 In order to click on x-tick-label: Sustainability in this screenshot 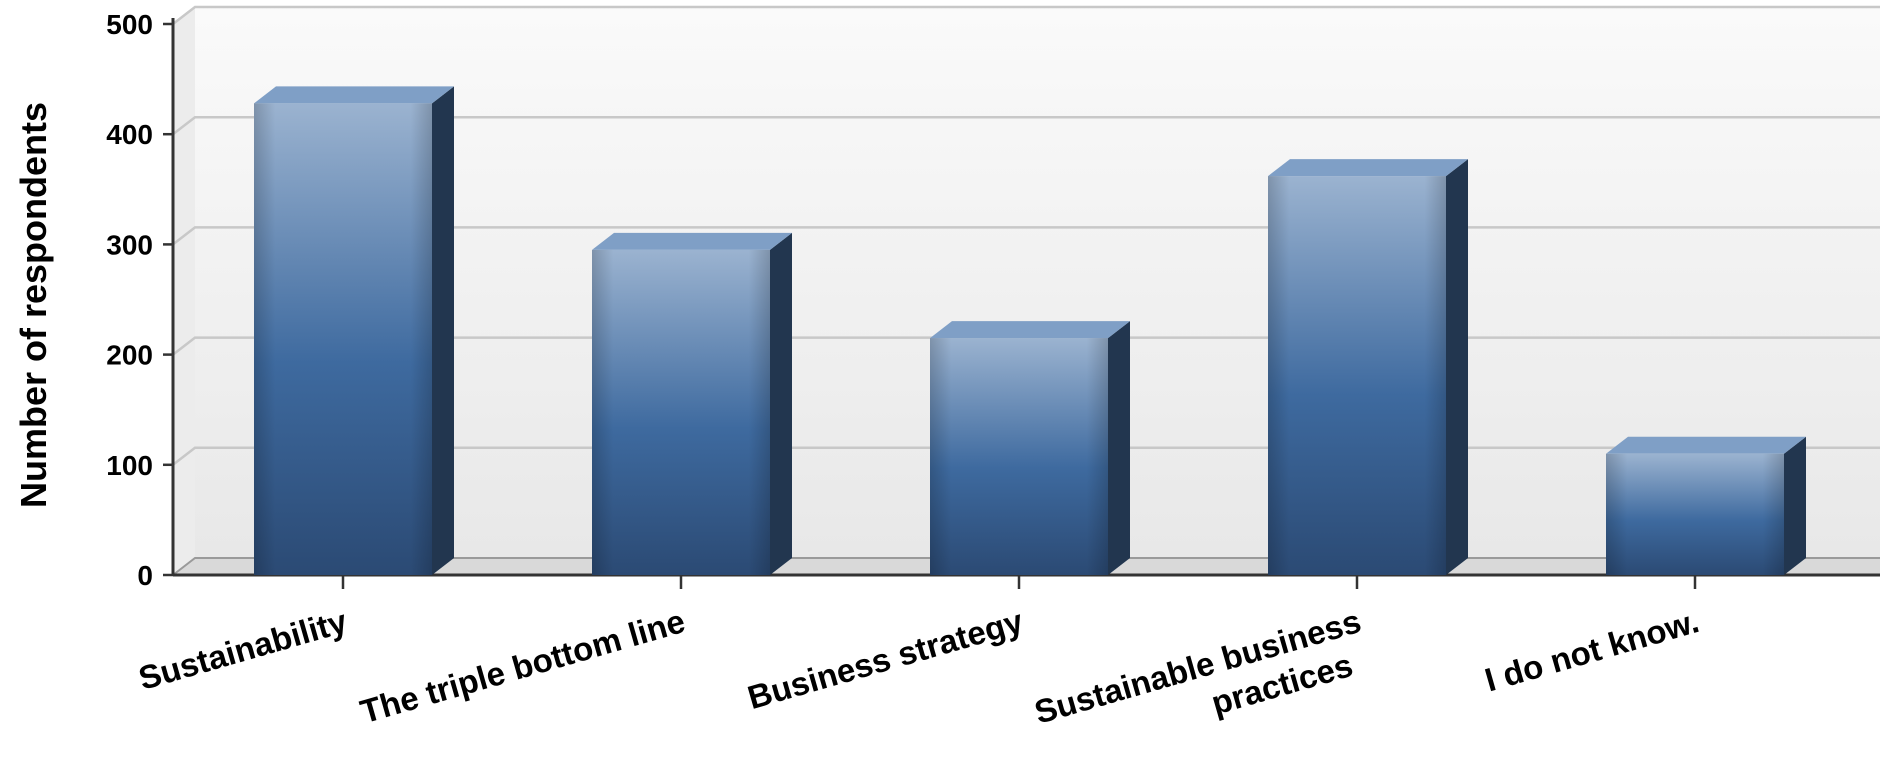, I will do `click(242, 649)`.